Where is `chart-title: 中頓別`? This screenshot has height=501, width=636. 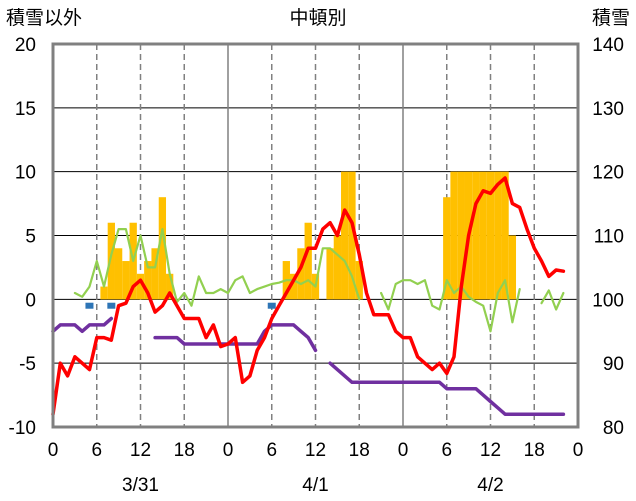 chart-title: 中頓別 is located at coordinates (317, 18).